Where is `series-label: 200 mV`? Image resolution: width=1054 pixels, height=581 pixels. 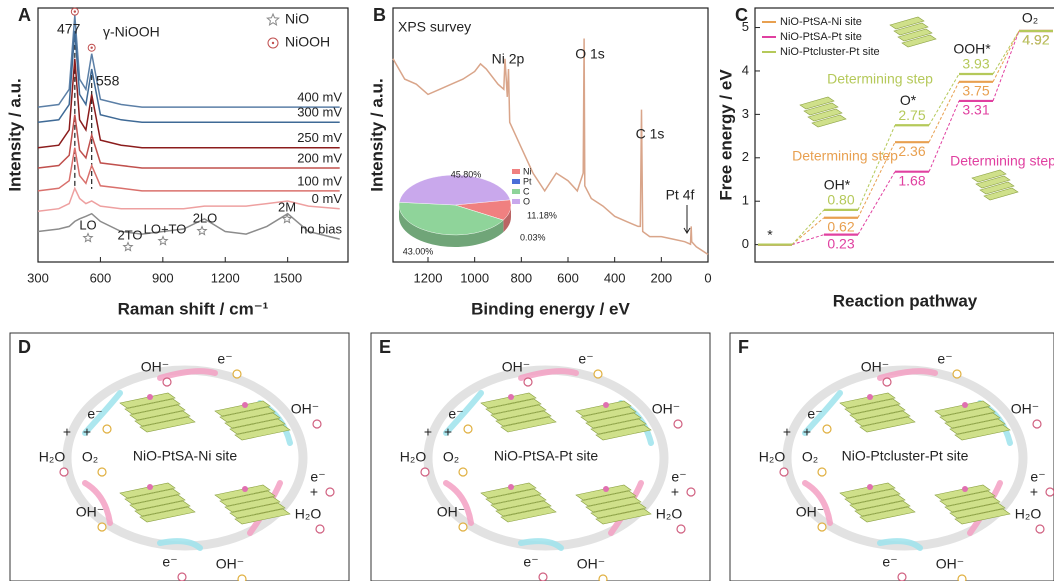
series-label: 200 mV is located at coordinates (319, 157).